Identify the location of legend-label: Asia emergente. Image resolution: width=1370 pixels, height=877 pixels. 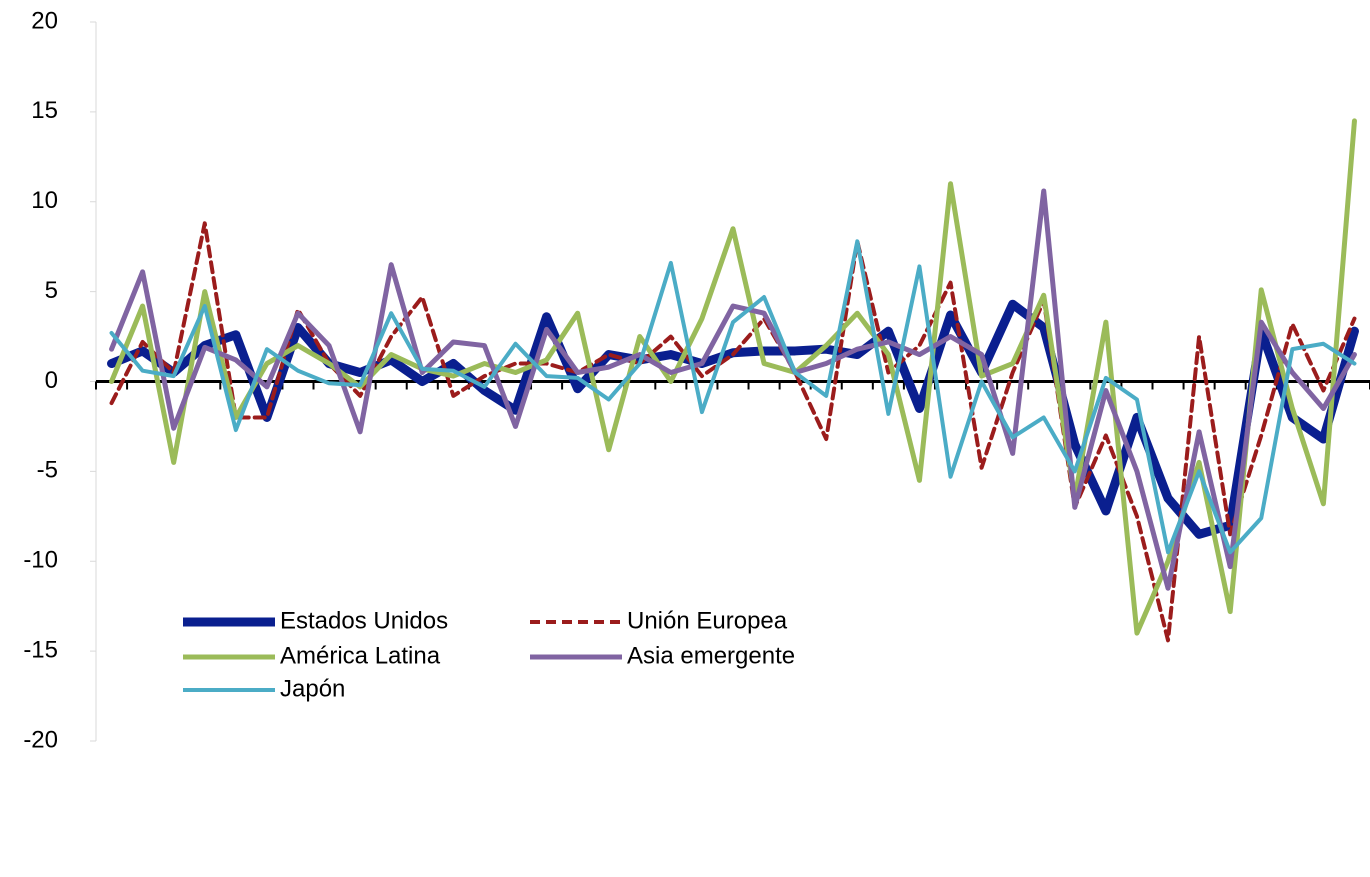
(711, 655).